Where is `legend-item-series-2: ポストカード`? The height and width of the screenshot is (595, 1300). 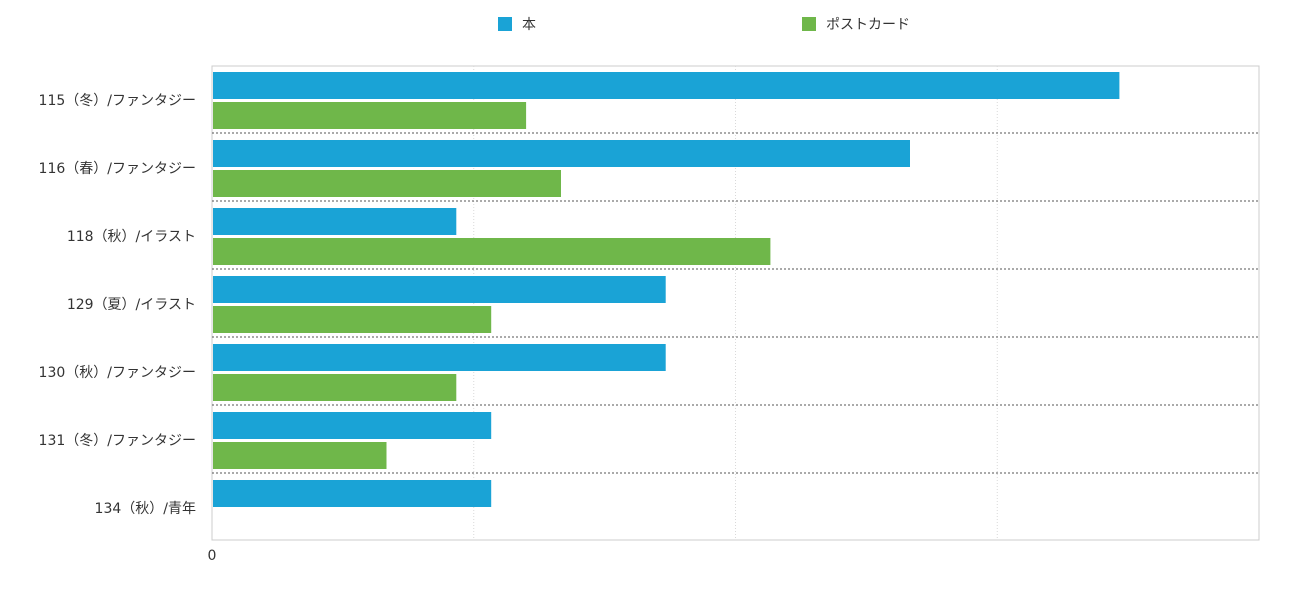 legend-item-series-2: ポストカード is located at coordinates (856, 24).